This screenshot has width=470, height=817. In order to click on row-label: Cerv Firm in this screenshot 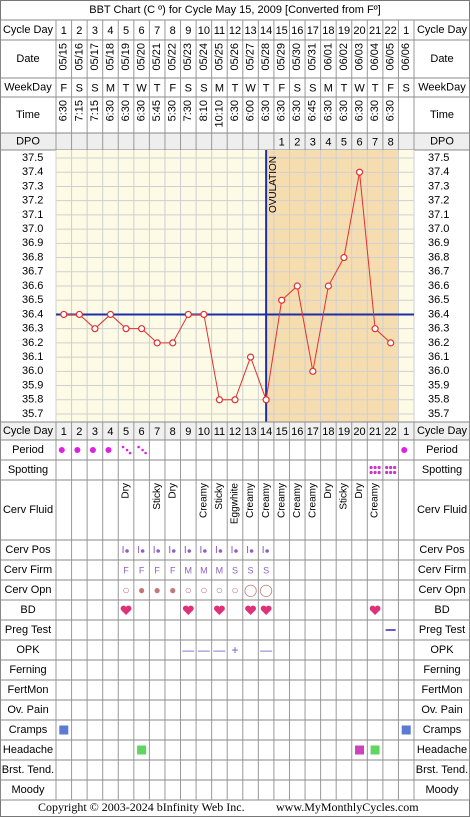, I will do `click(28, 570)`.